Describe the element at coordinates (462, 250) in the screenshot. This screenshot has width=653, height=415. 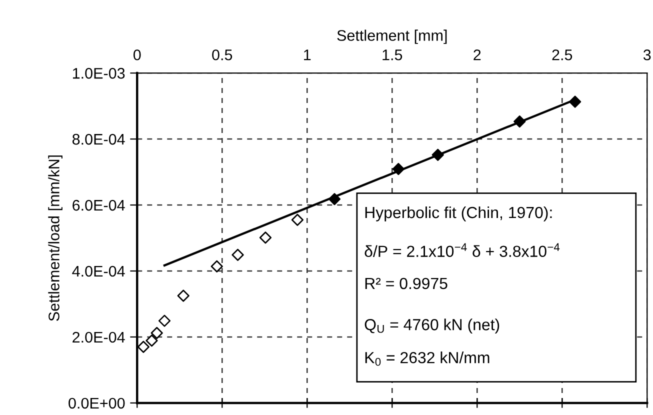
I see `annotation: δ/P = 2.1x10$^{−4}$ δ + 3.8x10$^{−4}$` at that location.